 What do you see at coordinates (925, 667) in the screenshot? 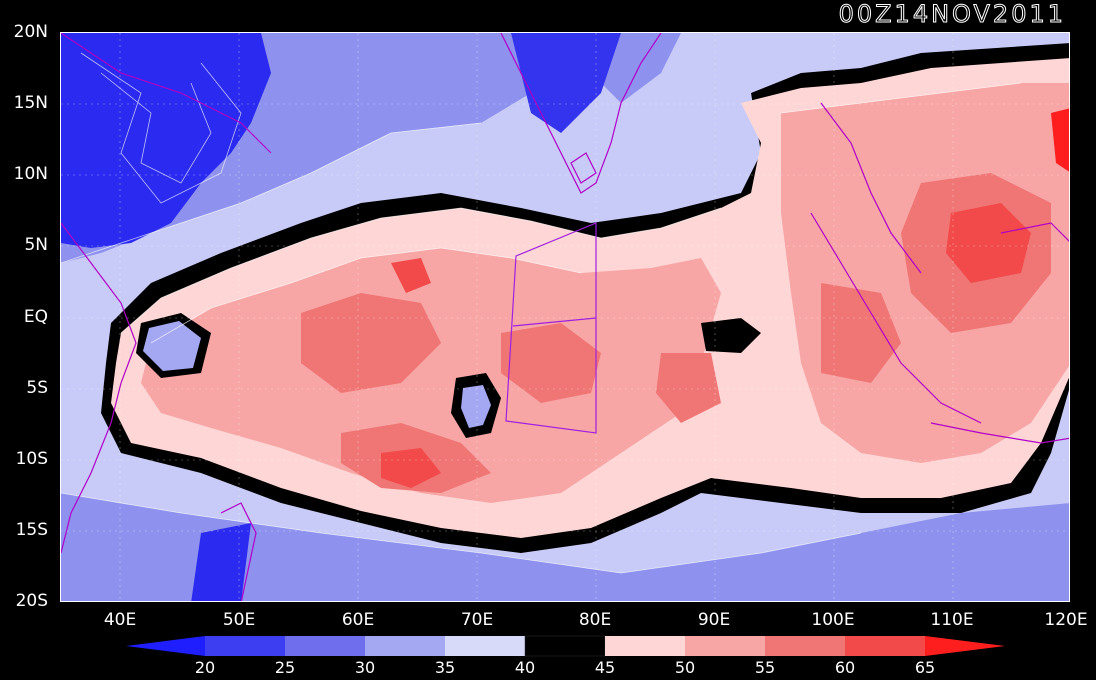
I see `colorbar-label-65: 65` at bounding box center [925, 667].